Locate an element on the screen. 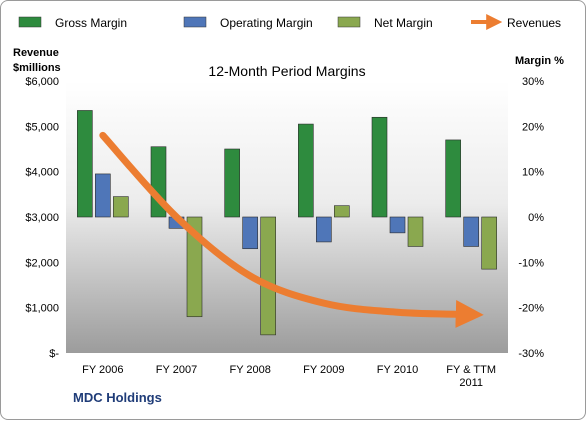 This screenshot has width=588, height=422. x-tick-label: 2011 is located at coordinates (471, 383).